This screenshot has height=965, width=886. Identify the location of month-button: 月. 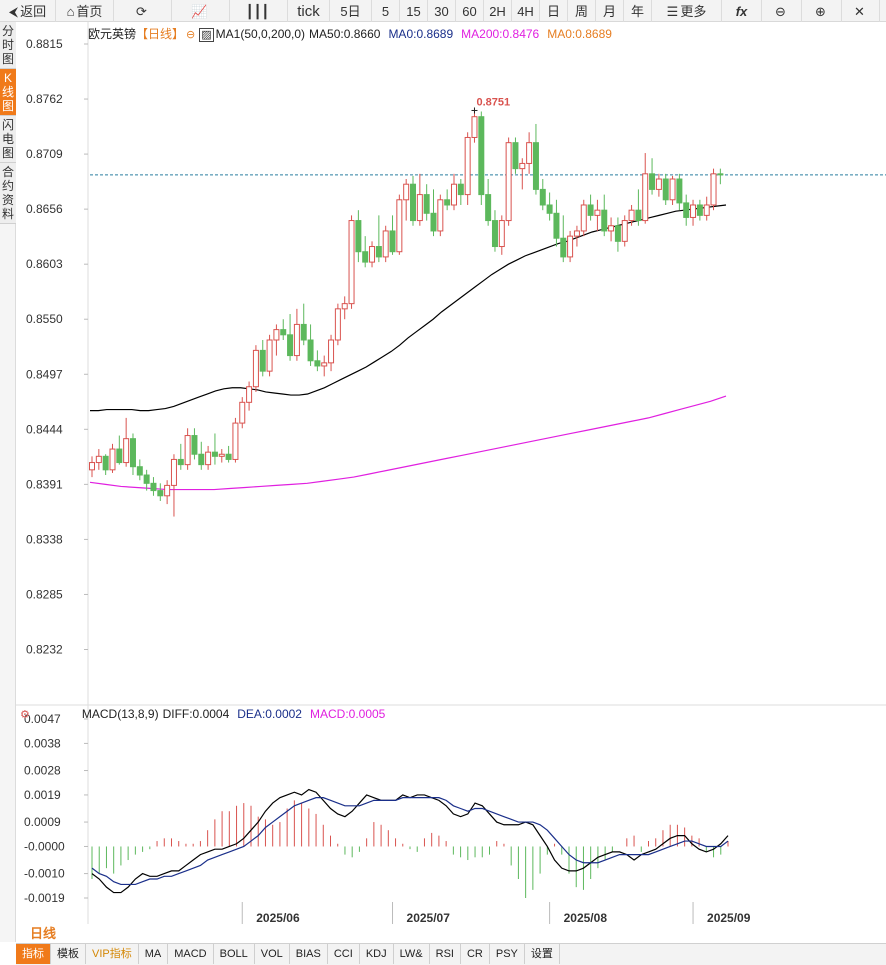
(610, 11).